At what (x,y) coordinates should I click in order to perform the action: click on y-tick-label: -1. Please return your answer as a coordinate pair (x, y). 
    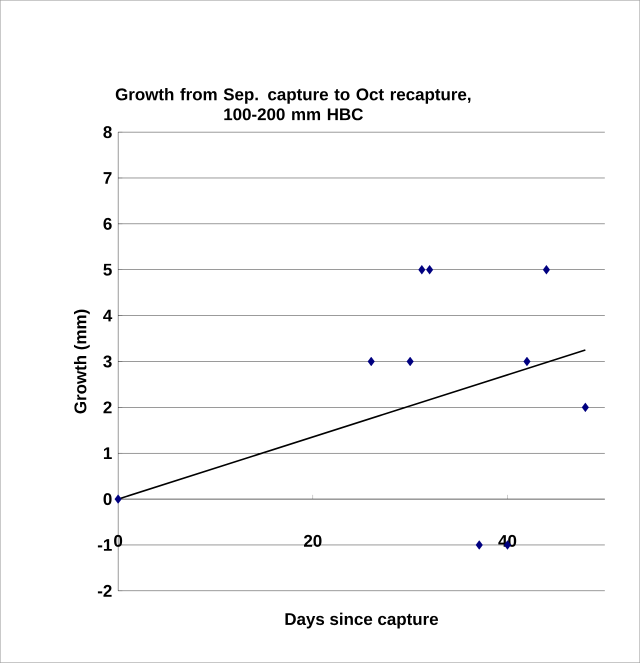
    Looking at the image, I should click on (105, 545).